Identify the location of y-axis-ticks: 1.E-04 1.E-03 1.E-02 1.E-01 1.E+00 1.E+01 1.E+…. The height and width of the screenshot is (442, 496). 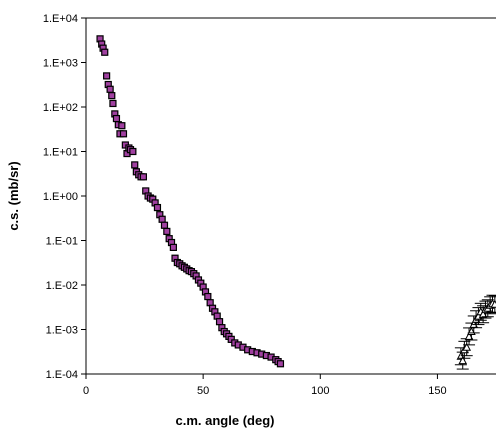
(64, 197).